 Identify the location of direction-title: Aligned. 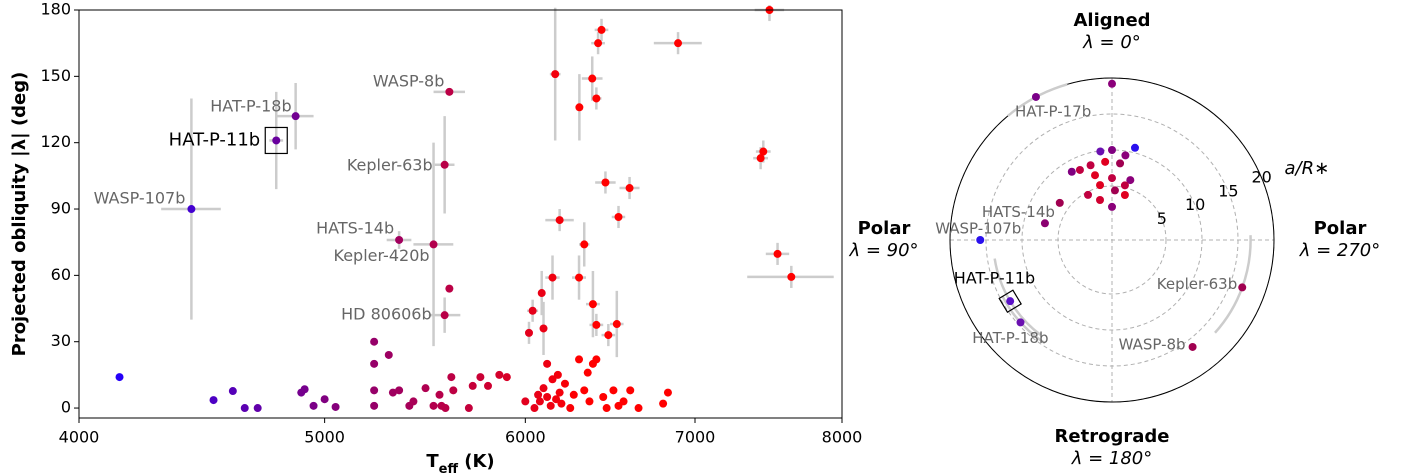
(1111, 20).